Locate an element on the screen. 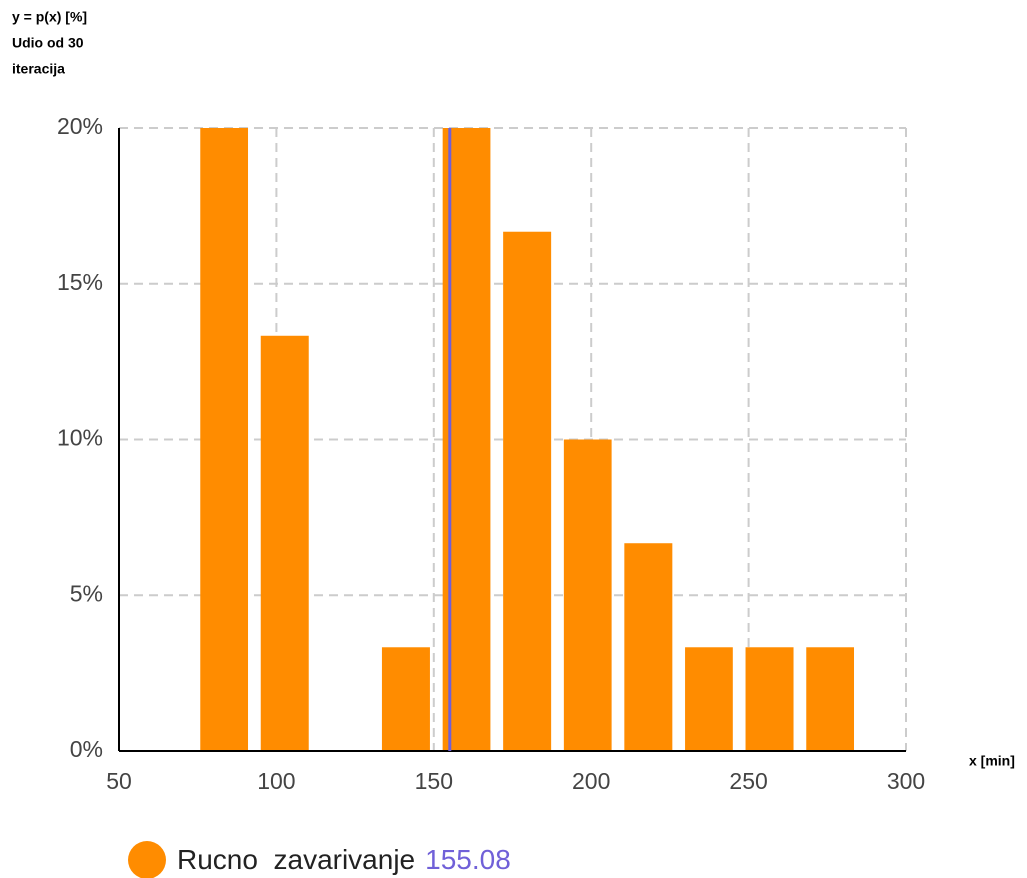 The width and height of the screenshot is (1027, 878). y-axis-label: y = p(x) [%] is located at coordinates (49, 17).